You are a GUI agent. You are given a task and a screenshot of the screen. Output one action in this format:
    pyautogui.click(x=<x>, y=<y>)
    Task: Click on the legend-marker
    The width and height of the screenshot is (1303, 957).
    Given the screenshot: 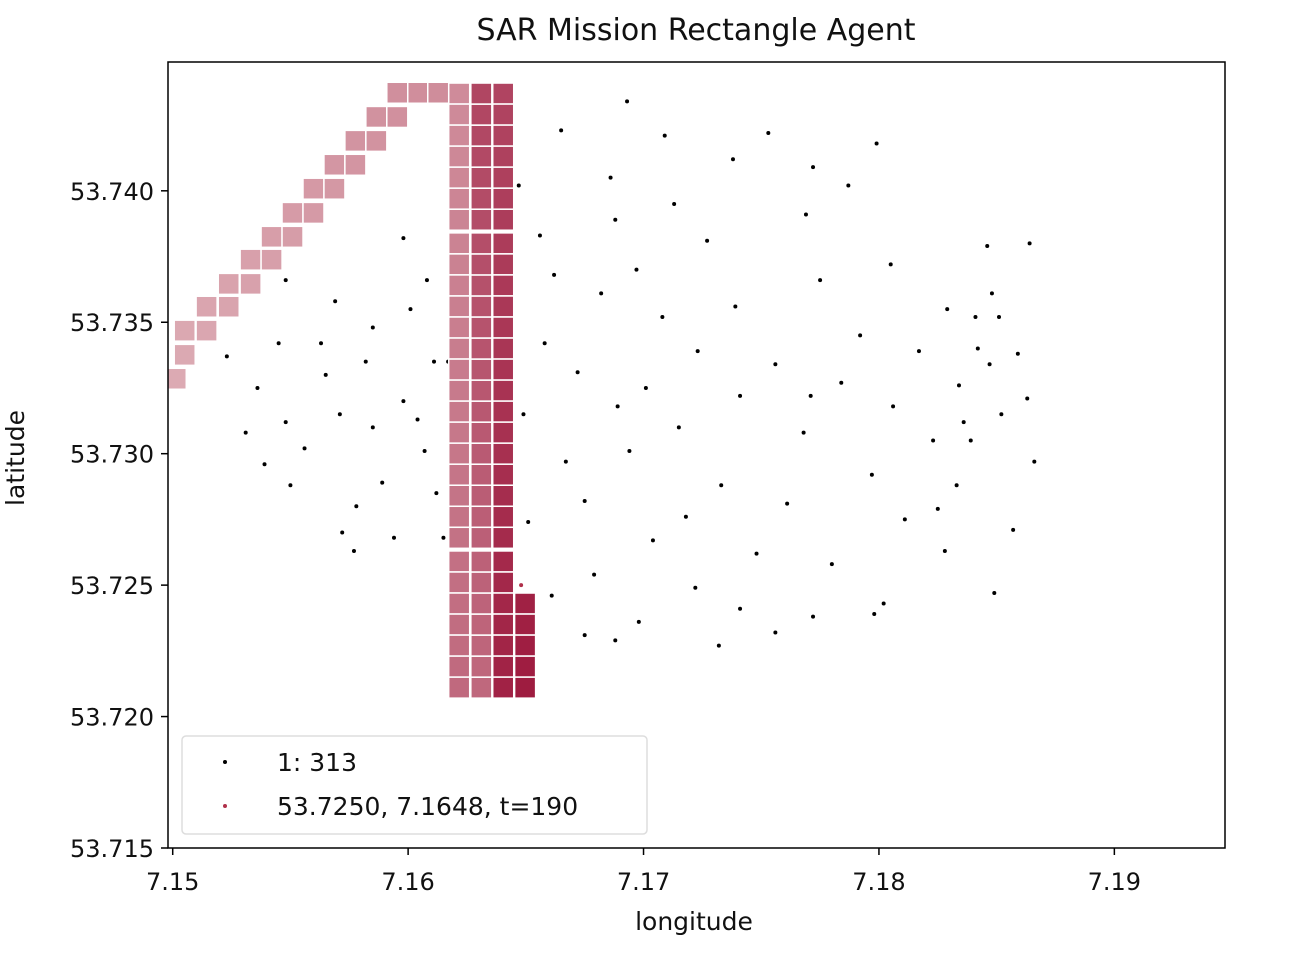 What is the action you would take?
    pyautogui.click(x=225, y=762)
    